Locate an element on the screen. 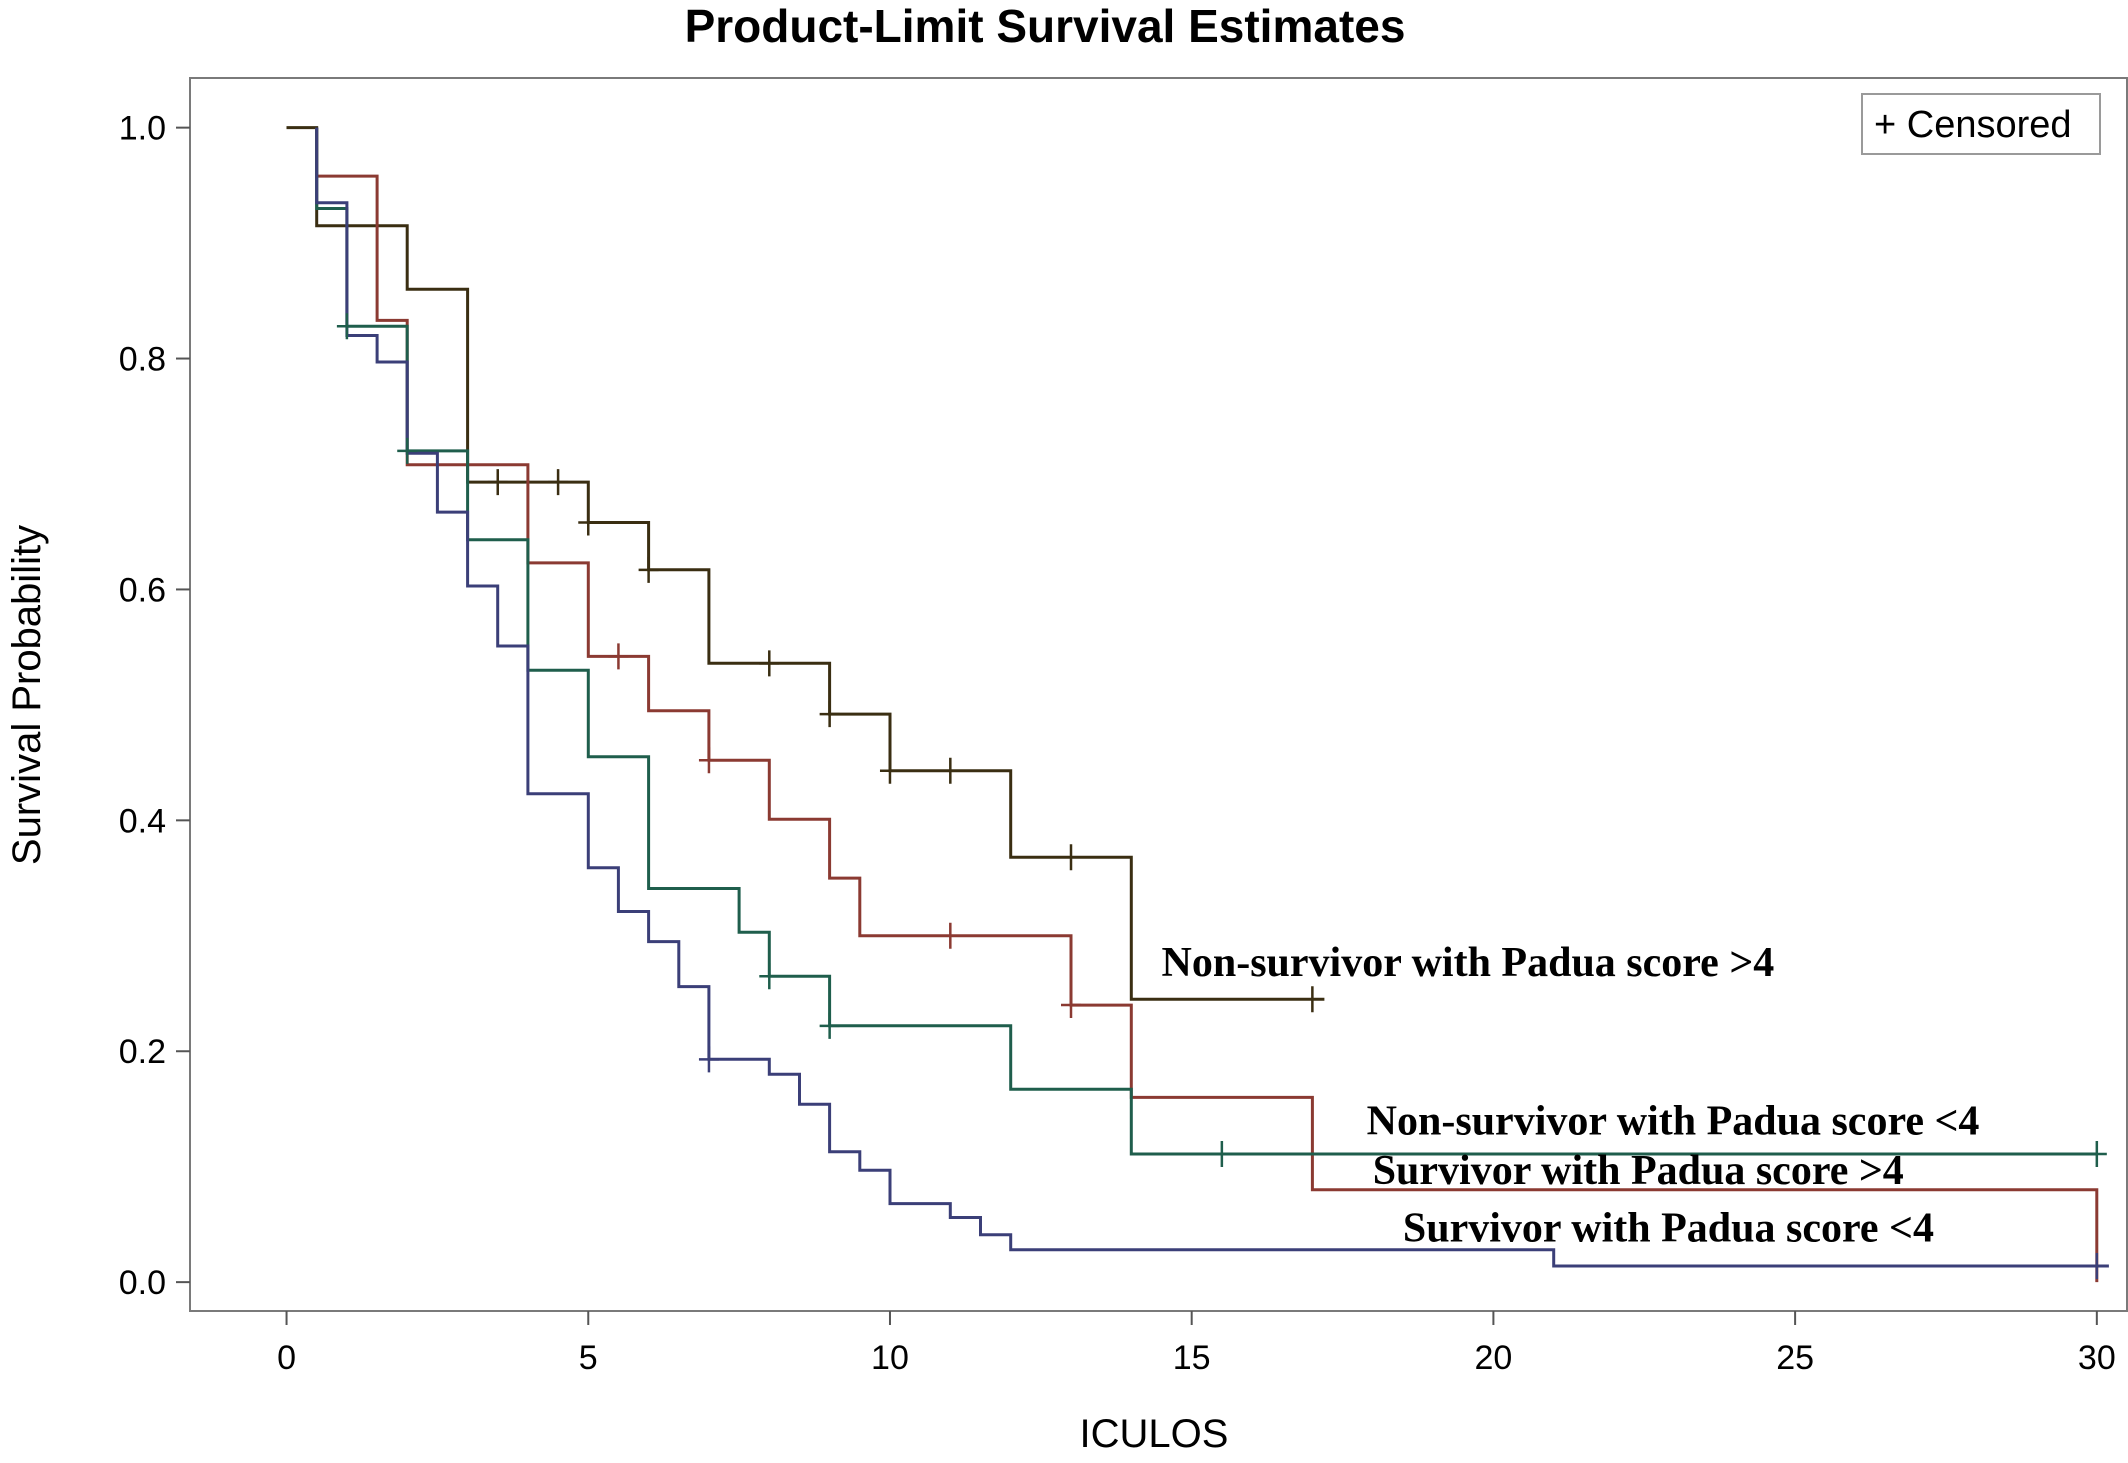 This screenshot has width=2128, height=1463. x-tick-label: 30 is located at coordinates (2097, 1358).